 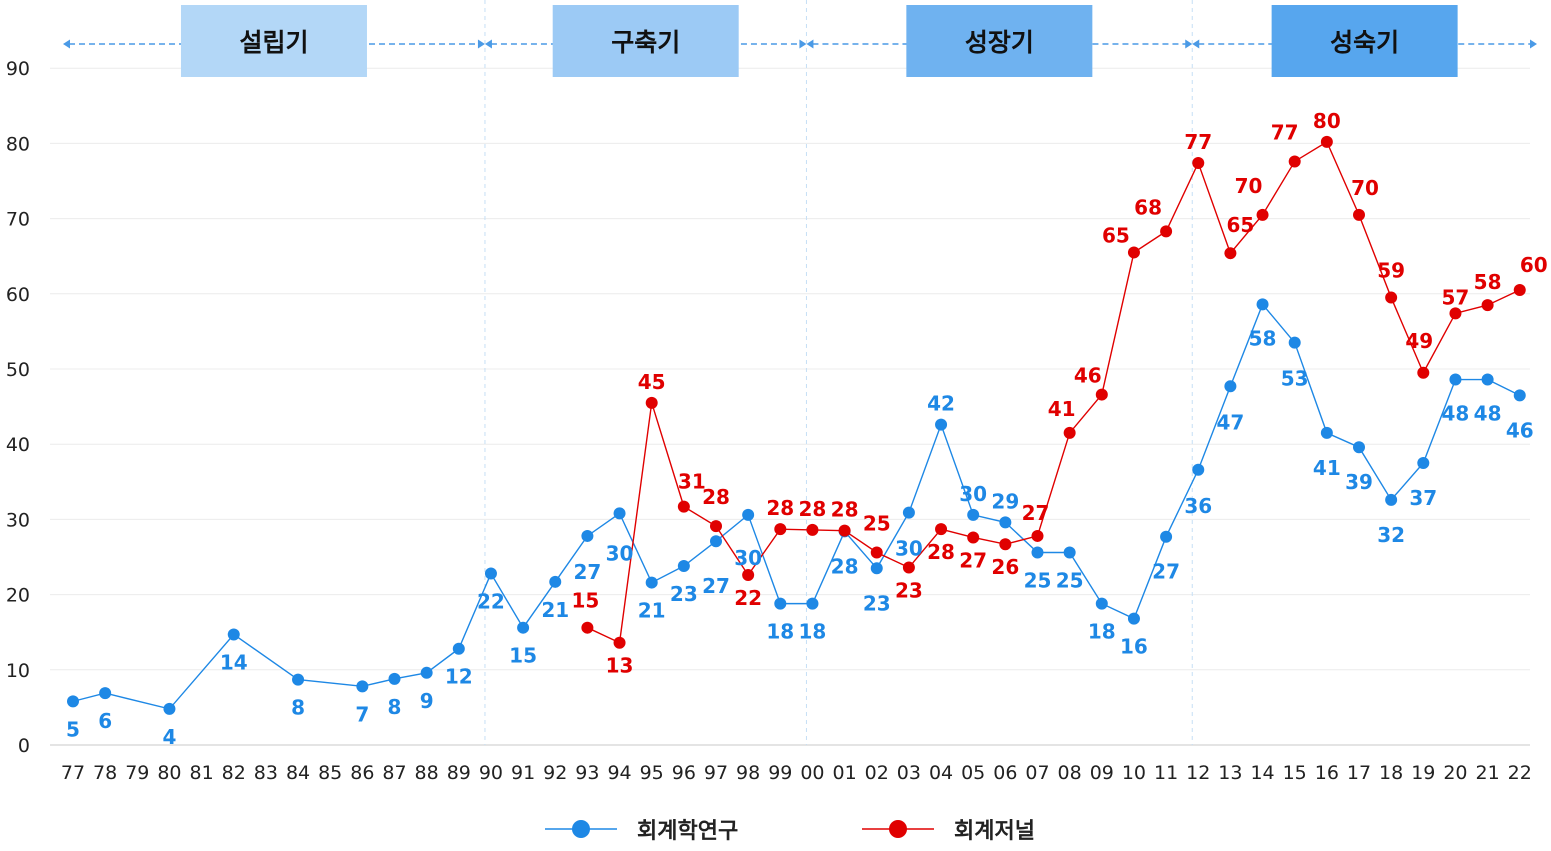 What do you see at coordinates (18, 671) in the screenshot?
I see `y-tick-label: 10` at bounding box center [18, 671].